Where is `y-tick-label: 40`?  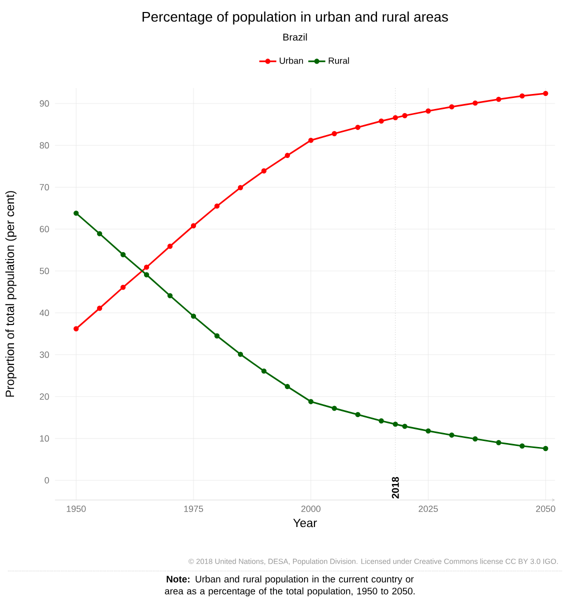 y-tick-label: 40 is located at coordinates (45, 313).